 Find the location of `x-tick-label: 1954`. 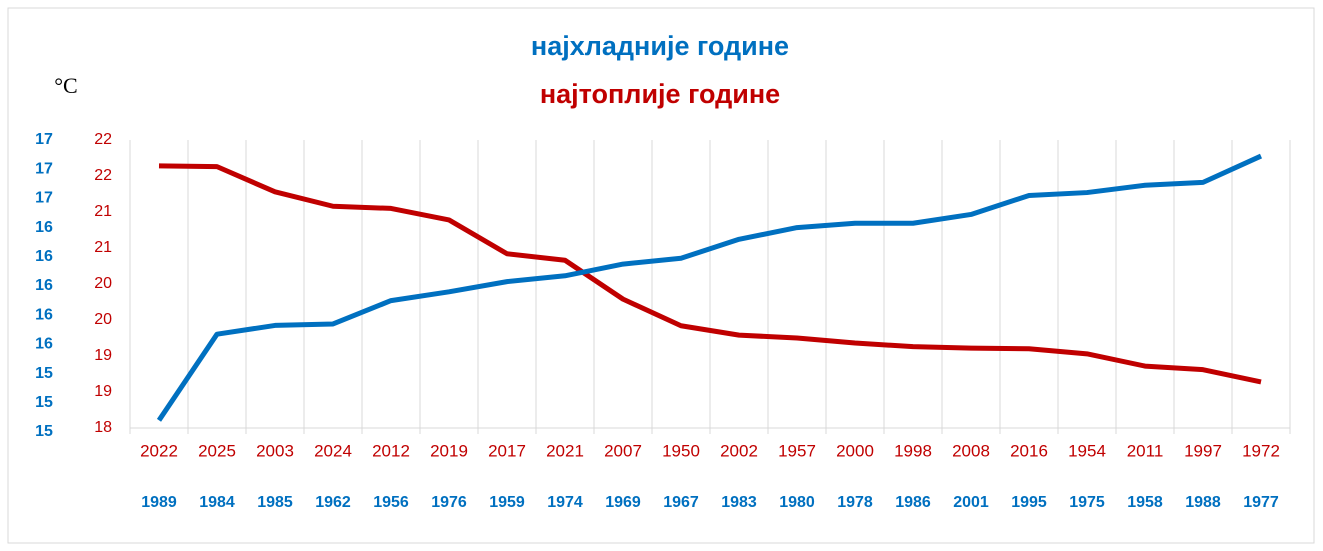

x-tick-label: 1954 is located at coordinates (1087, 450).